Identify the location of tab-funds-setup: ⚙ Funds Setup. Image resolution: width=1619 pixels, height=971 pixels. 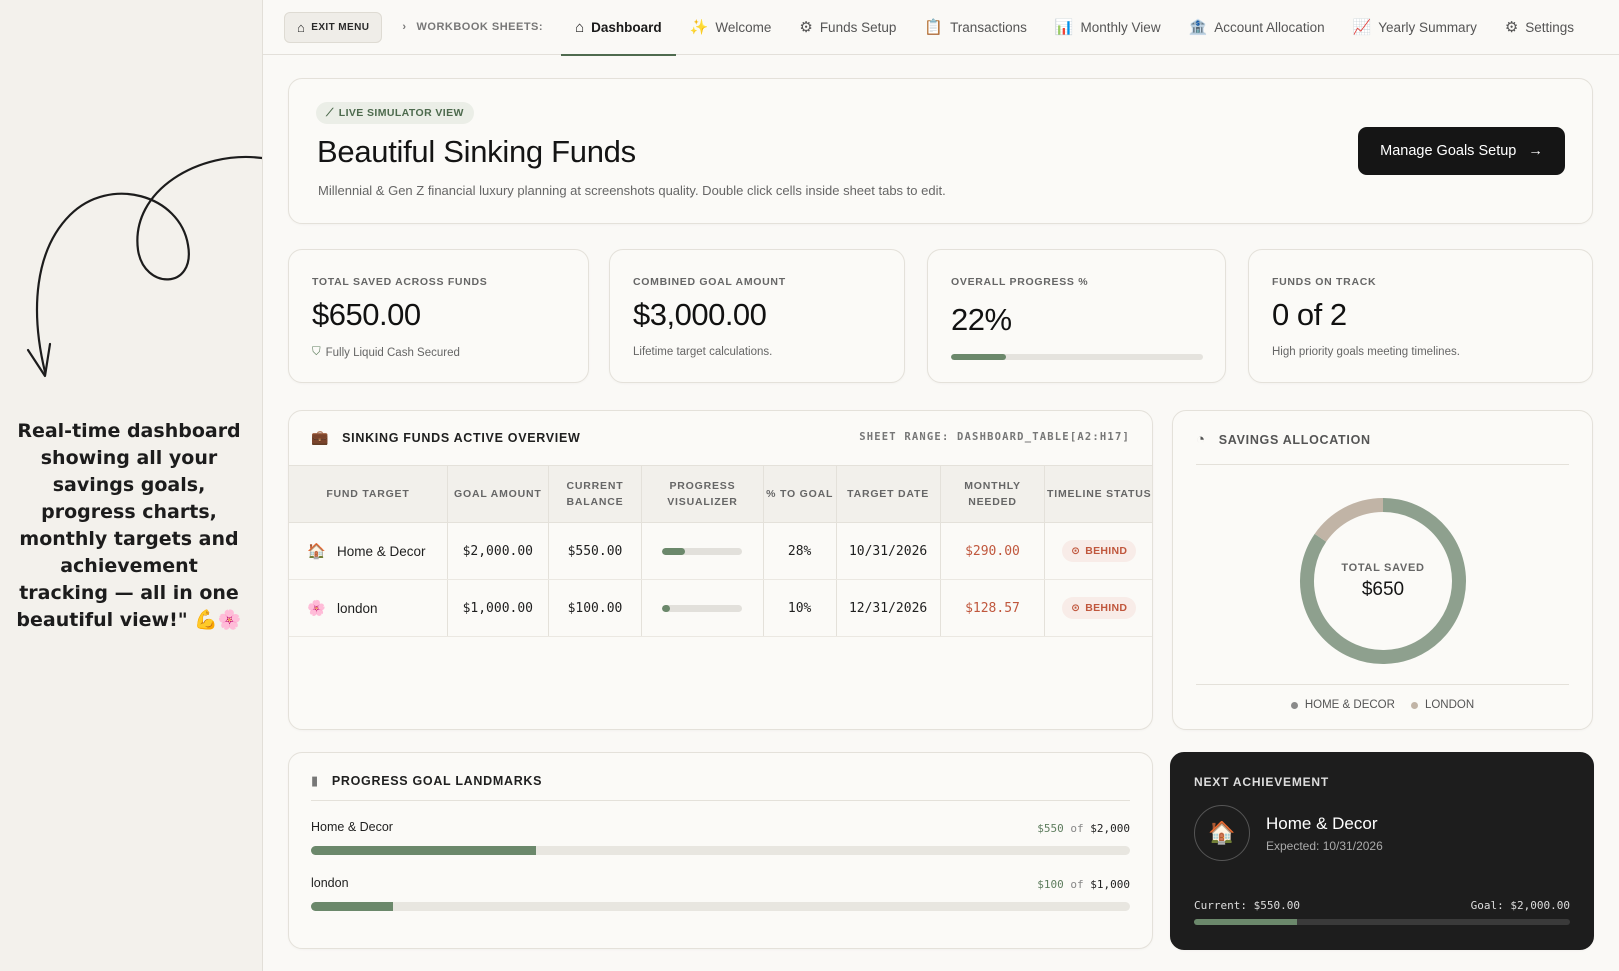
(847, 27).